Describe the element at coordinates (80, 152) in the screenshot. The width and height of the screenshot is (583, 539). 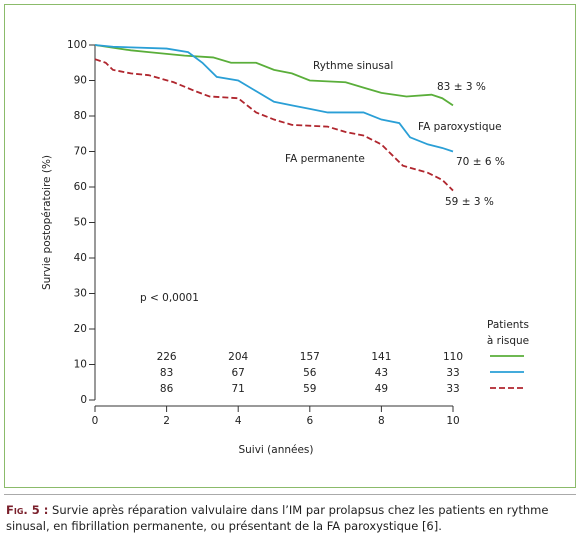
I see `y-tick-label: 70` at that location.